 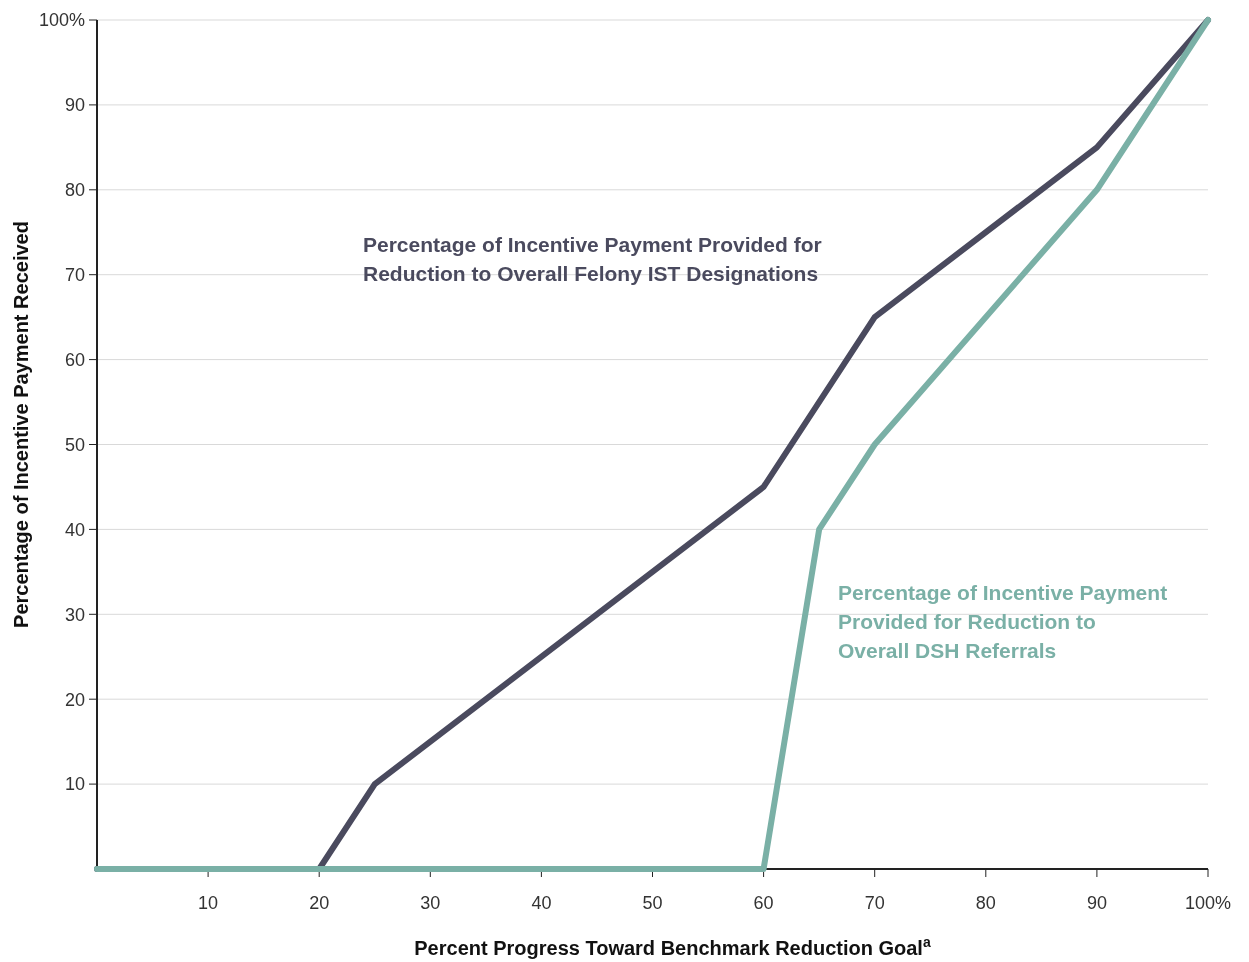 I want to click on y-tick-label: 50, so click(x=74, y=444).